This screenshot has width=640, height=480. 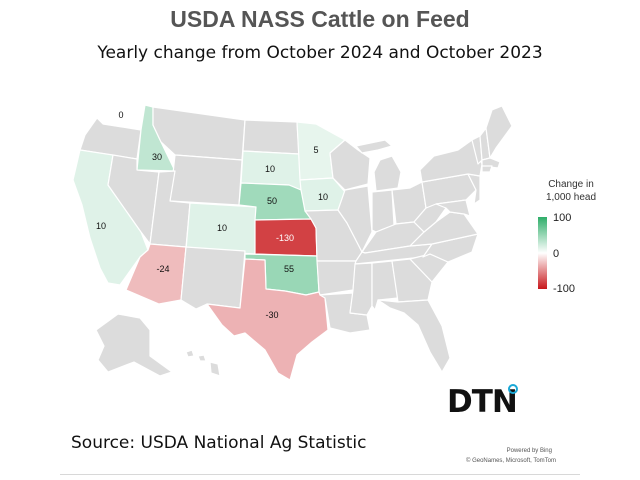 I want to click on legend-min-label: -100, so click(x=564, y=289).